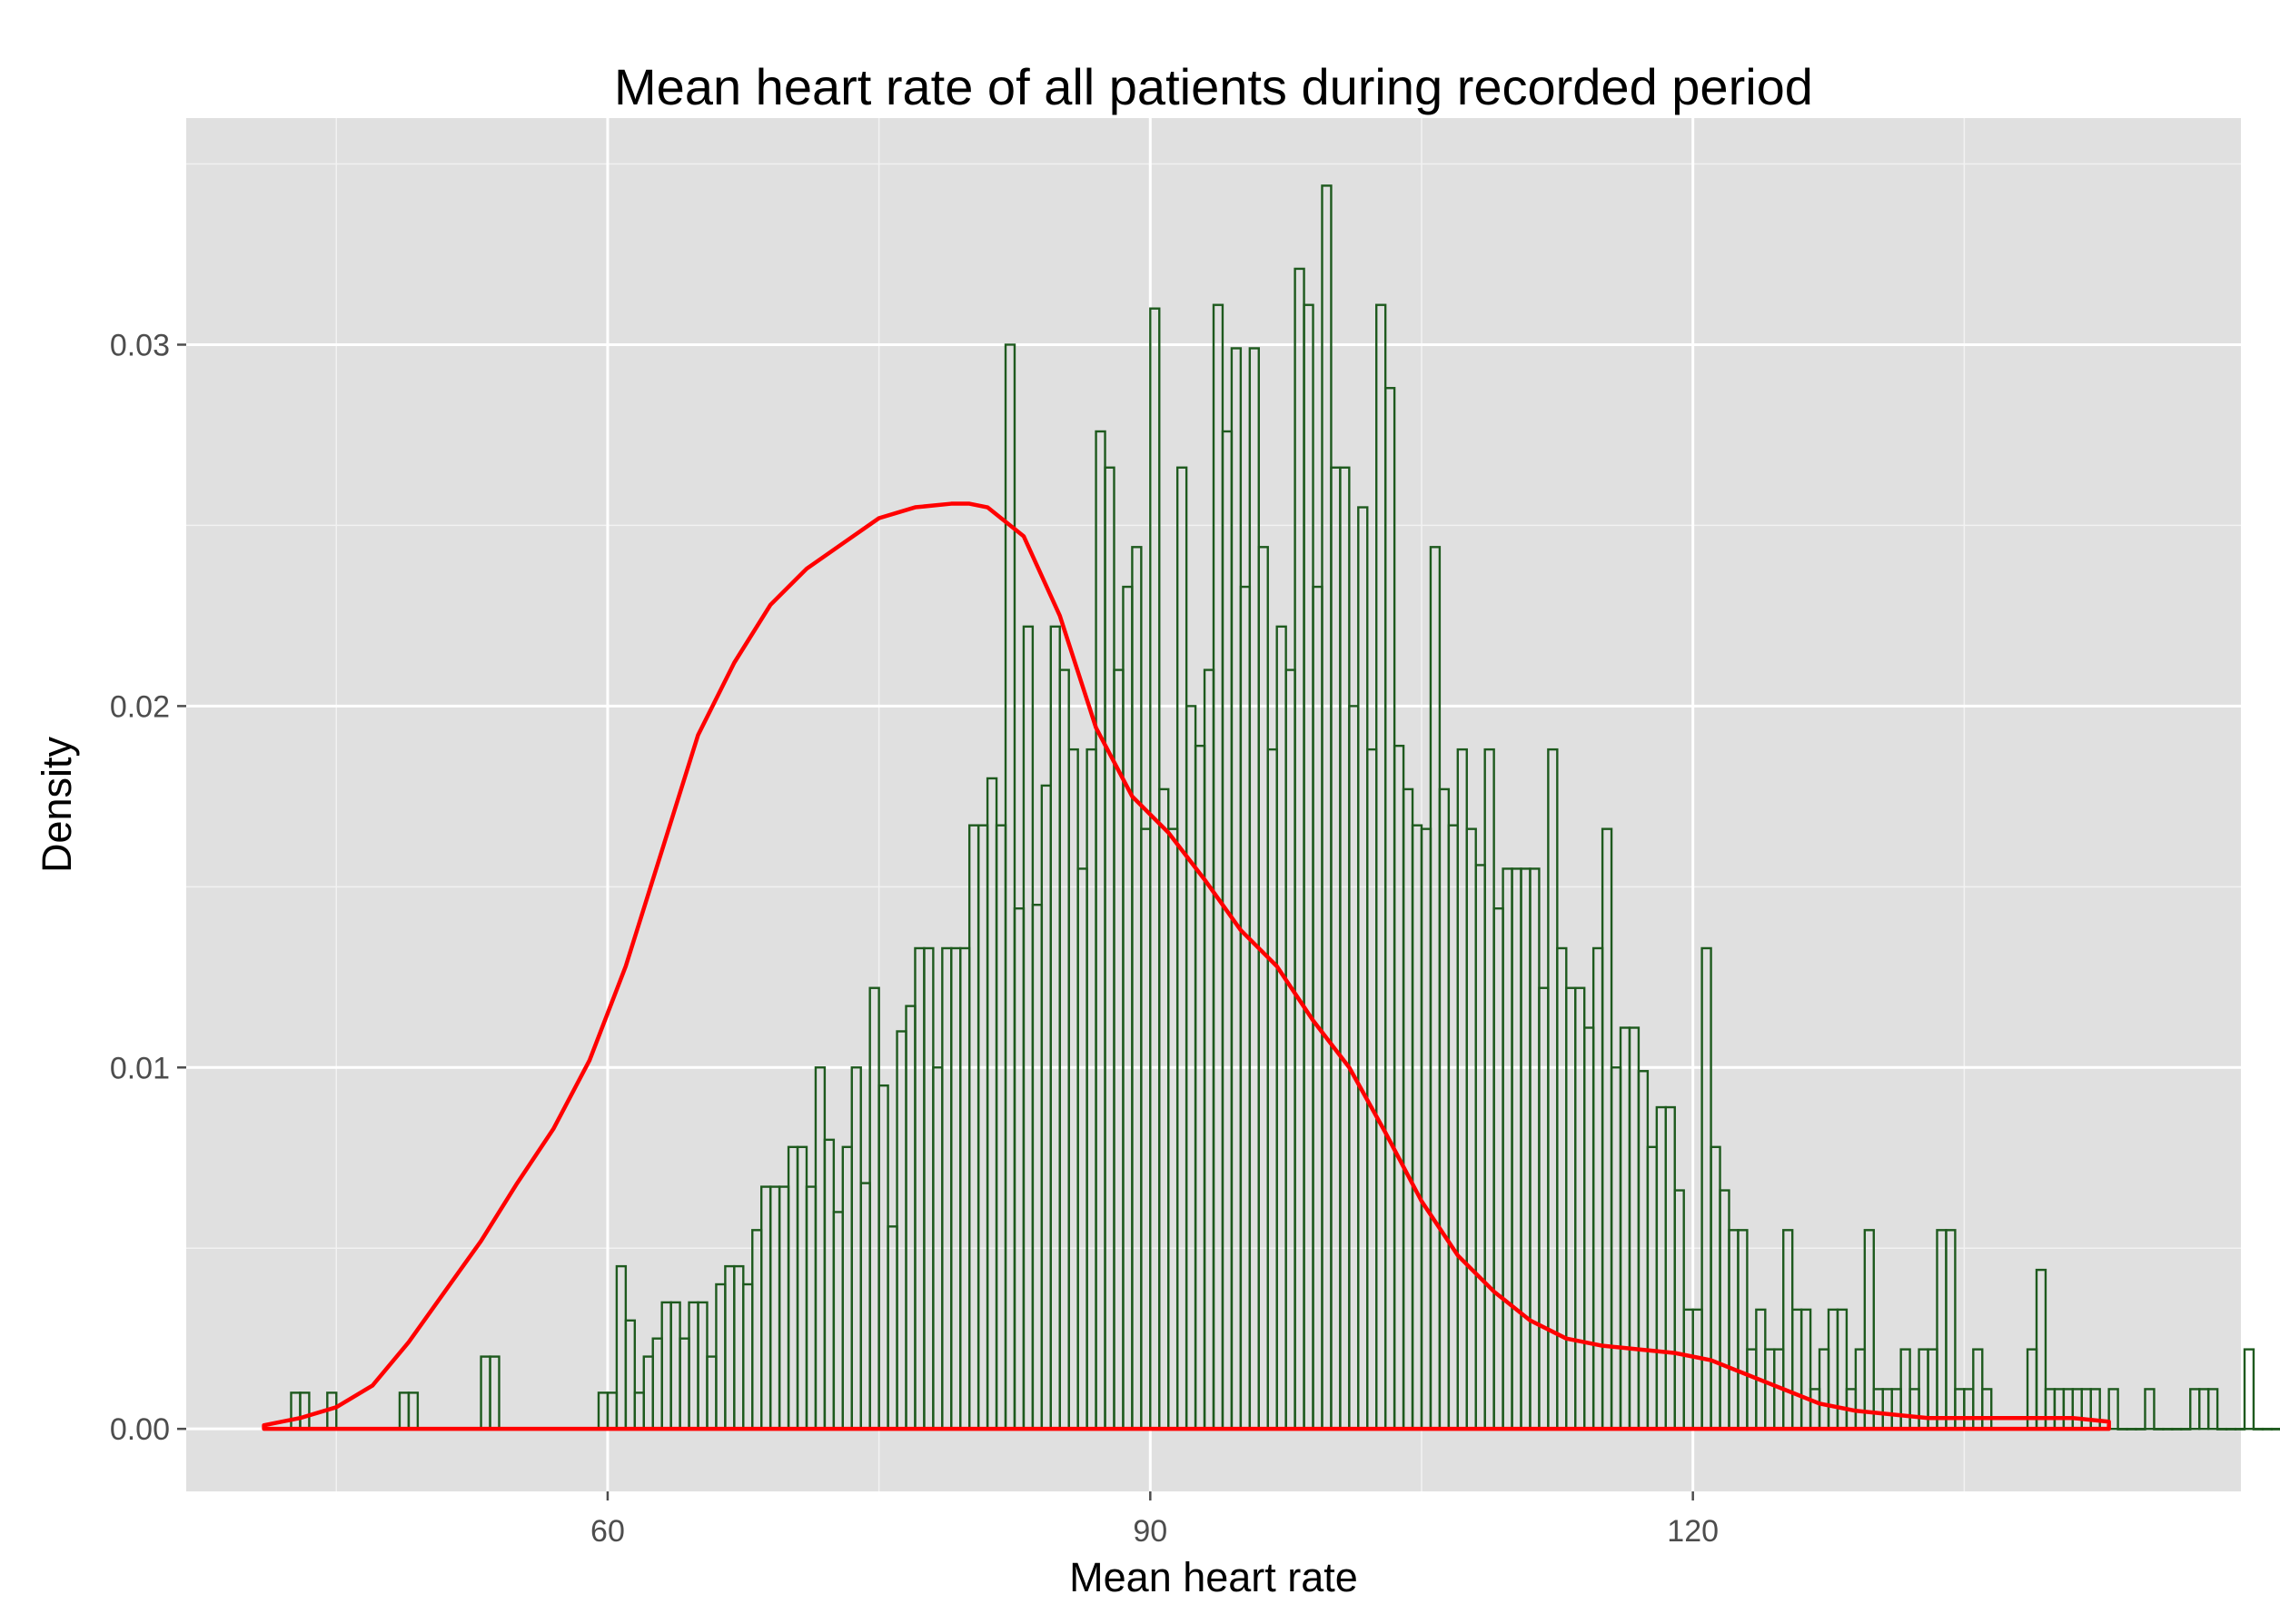  I want to click on y-tick-label: 0.02, so click(140, 706).